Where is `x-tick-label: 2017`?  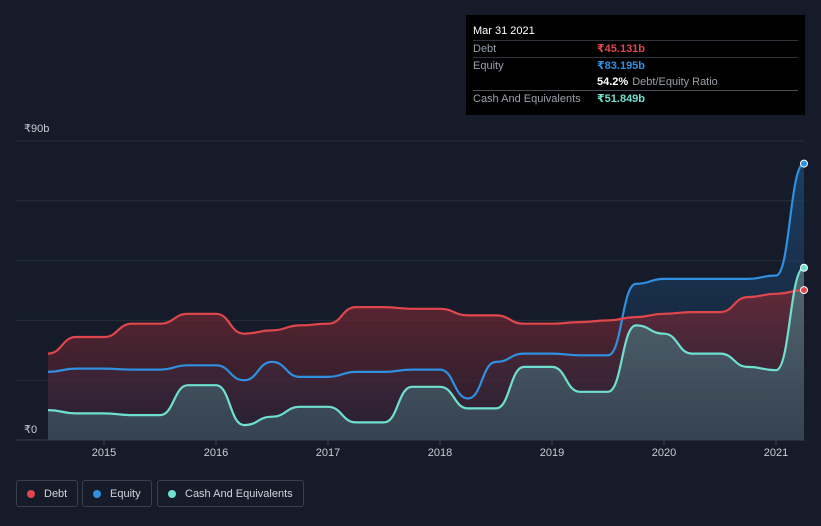
x-tick-label: 2017 is located at coordinates (328, 453).